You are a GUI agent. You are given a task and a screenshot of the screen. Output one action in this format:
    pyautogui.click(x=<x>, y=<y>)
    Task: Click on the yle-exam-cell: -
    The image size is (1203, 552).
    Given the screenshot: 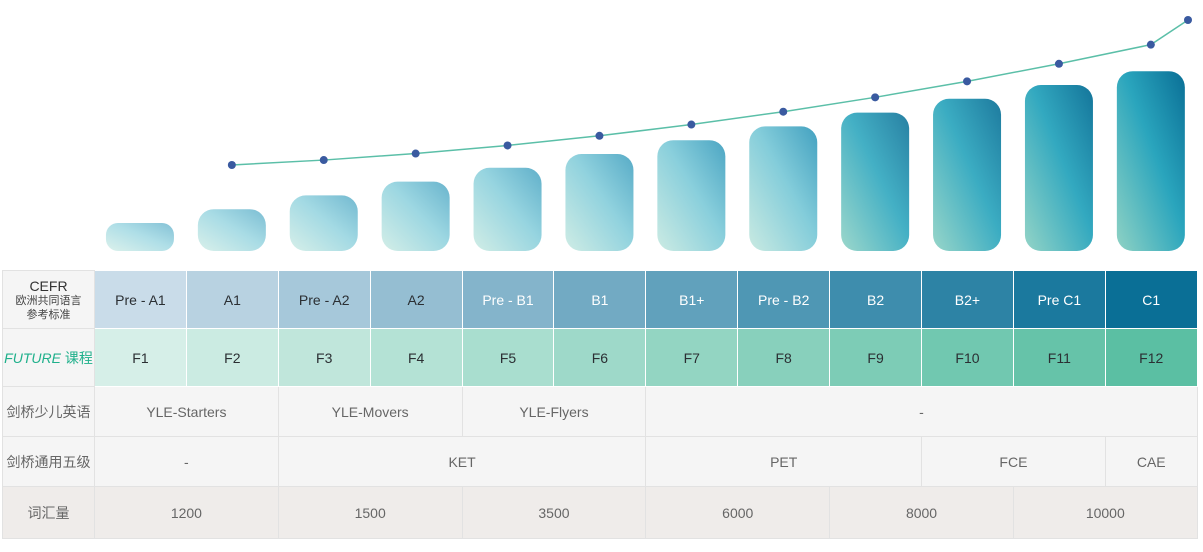 What is the action you would take?
    pyautogui.click(x=921, y=411)
    